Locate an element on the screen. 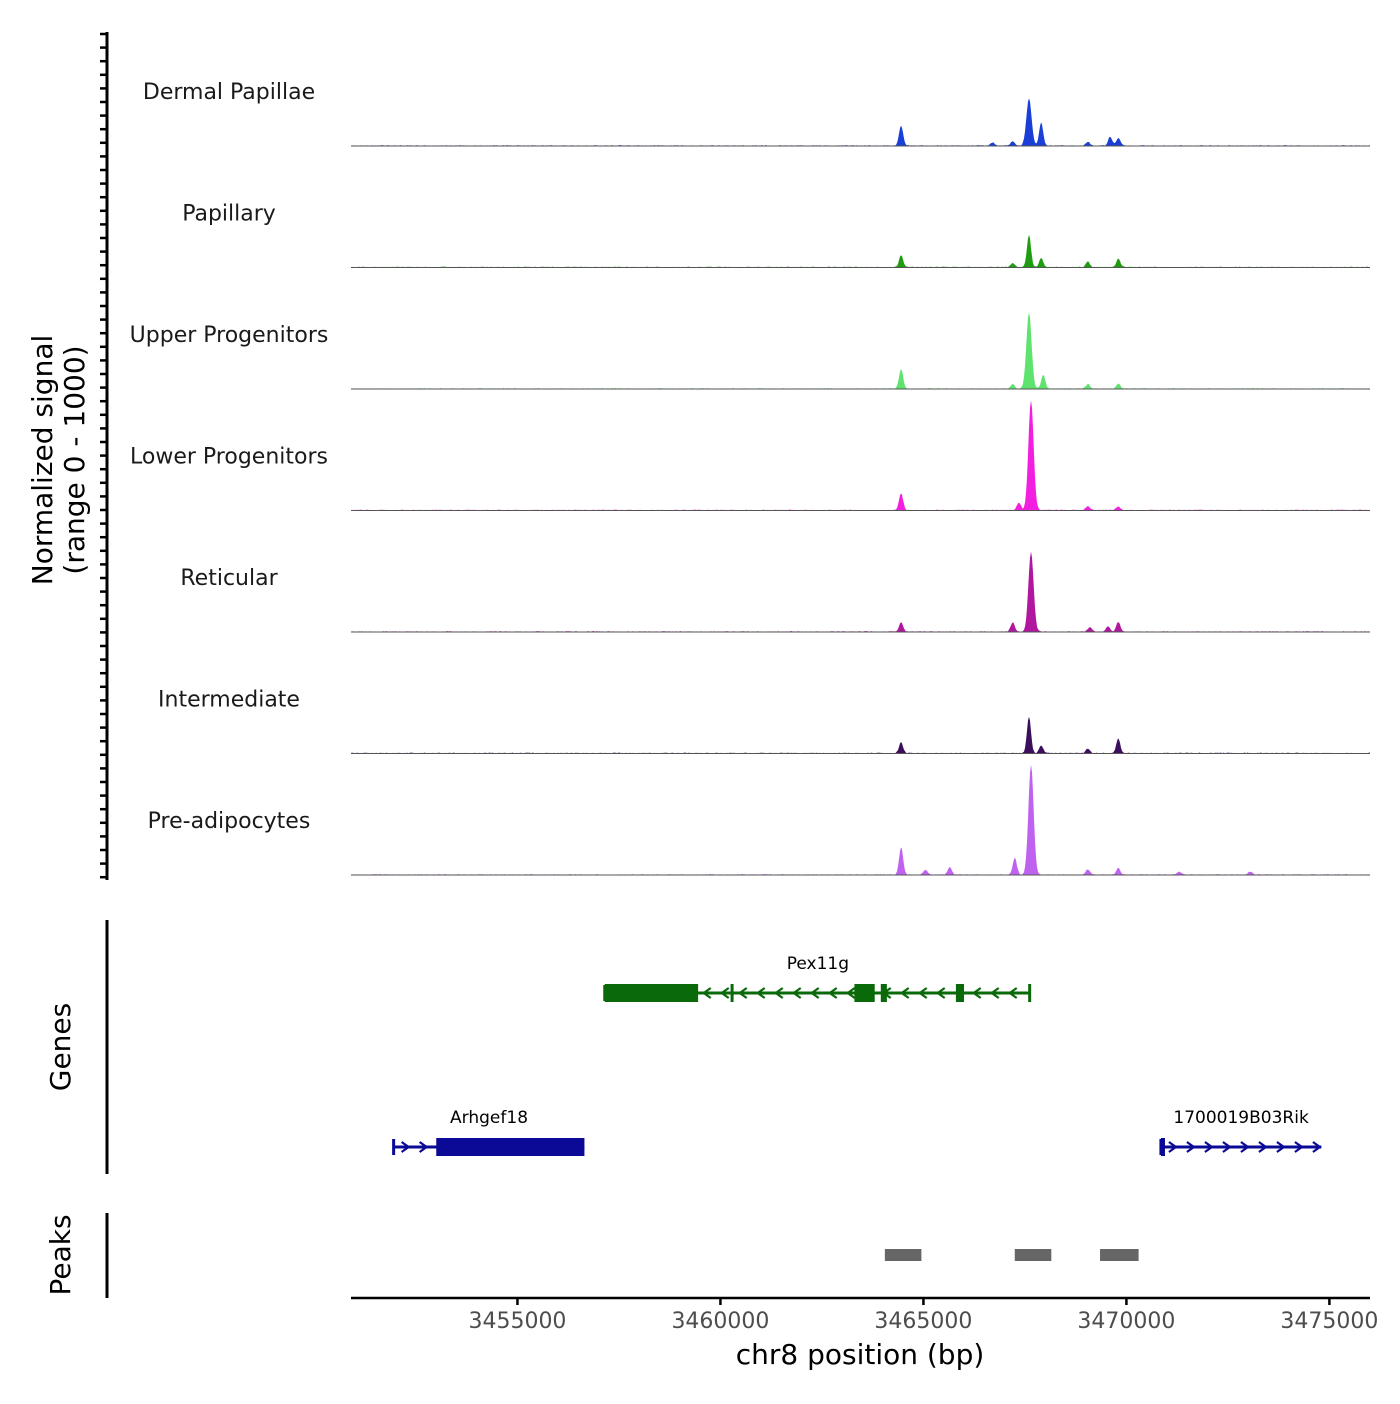  y-axis-label-line2: (range 0 - 1000) is located at coordinates (74, 459).